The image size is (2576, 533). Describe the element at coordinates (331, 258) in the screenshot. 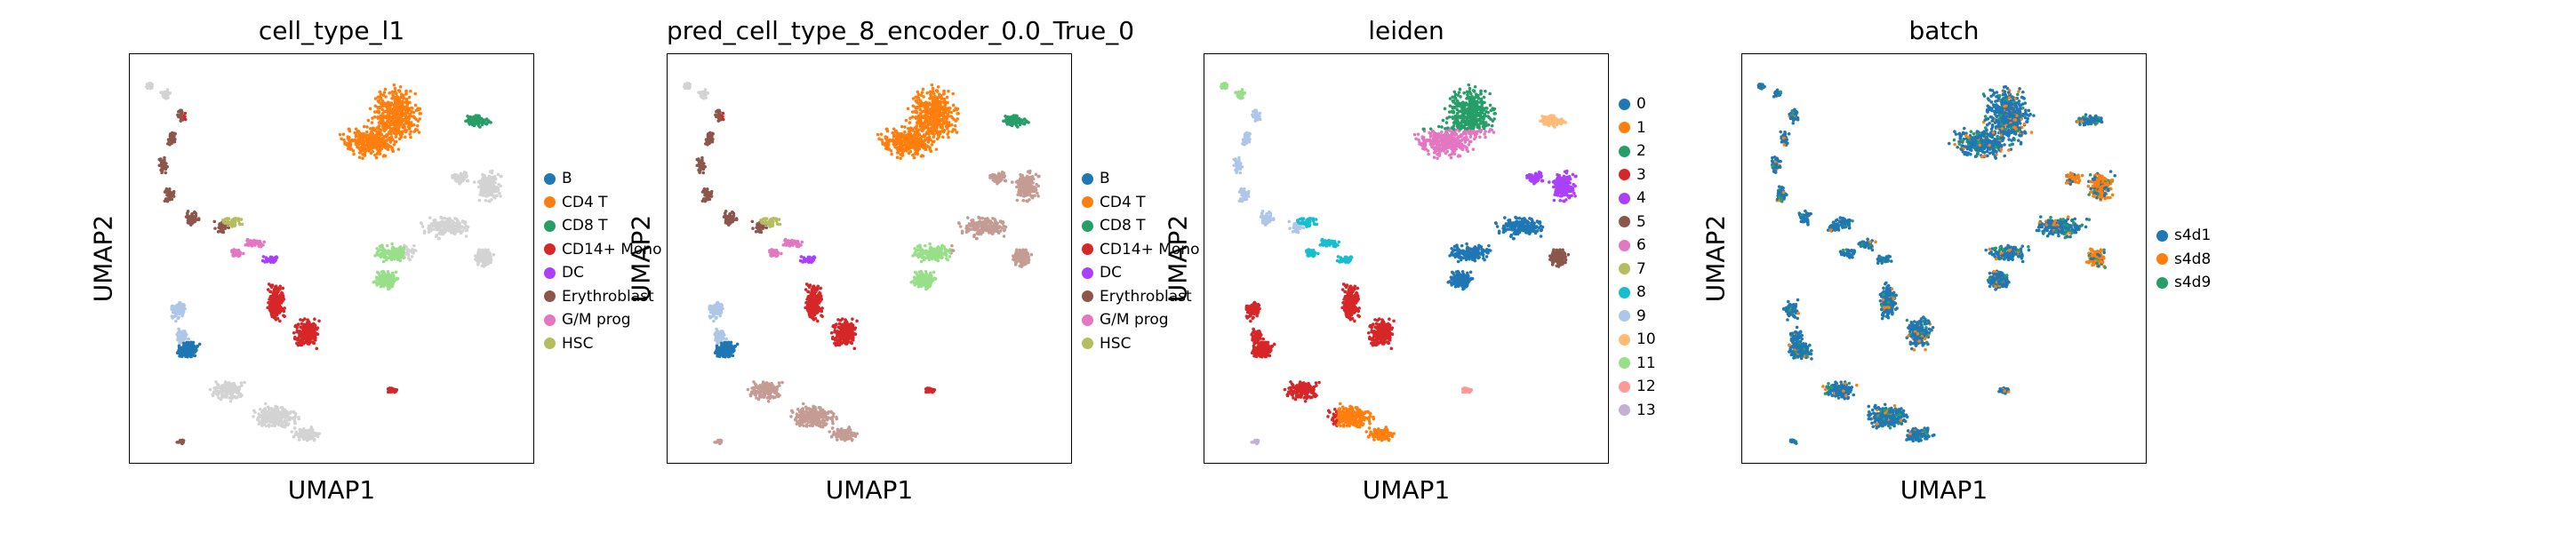

I see `umap-plot-area` at that location.